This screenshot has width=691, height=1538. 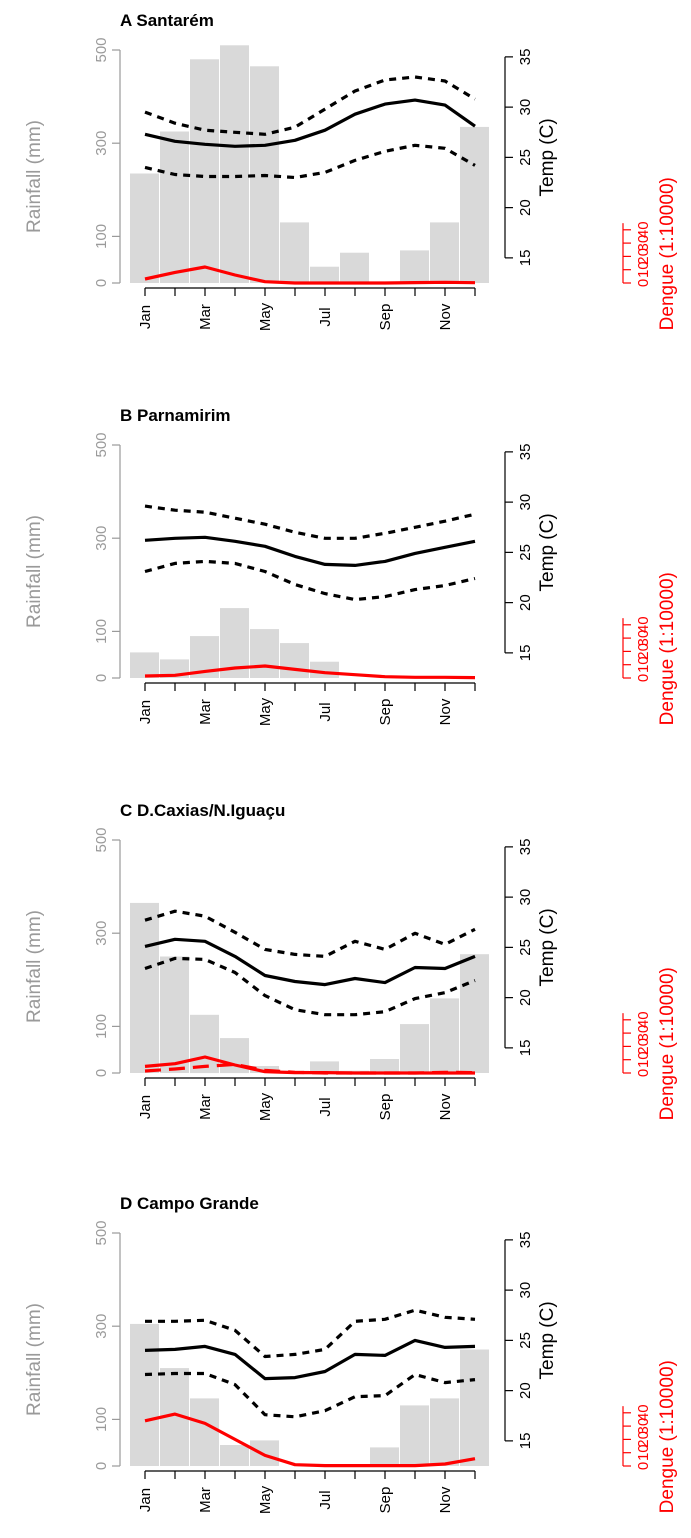 What do you see at coordinates (202, 810) in the screenshot?
I see `panel-title: C D.Caxias/N.Iguaçu` at bounding box center [202, 810].